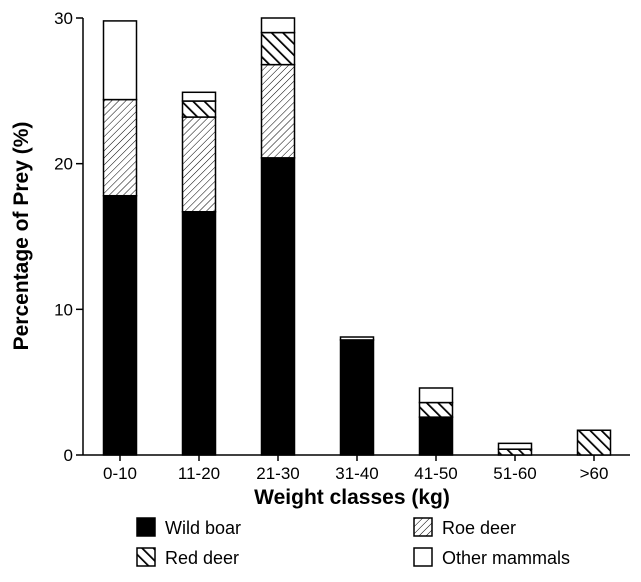 This screenshot has height=582, width=641. I want to click on legend-swatch-roe-deer, so click(423, 527).